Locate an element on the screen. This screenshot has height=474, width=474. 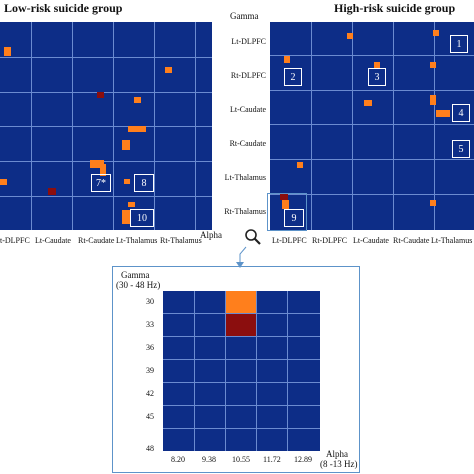
zoom-y-tick: 42 is located at coordinates (150, 393).